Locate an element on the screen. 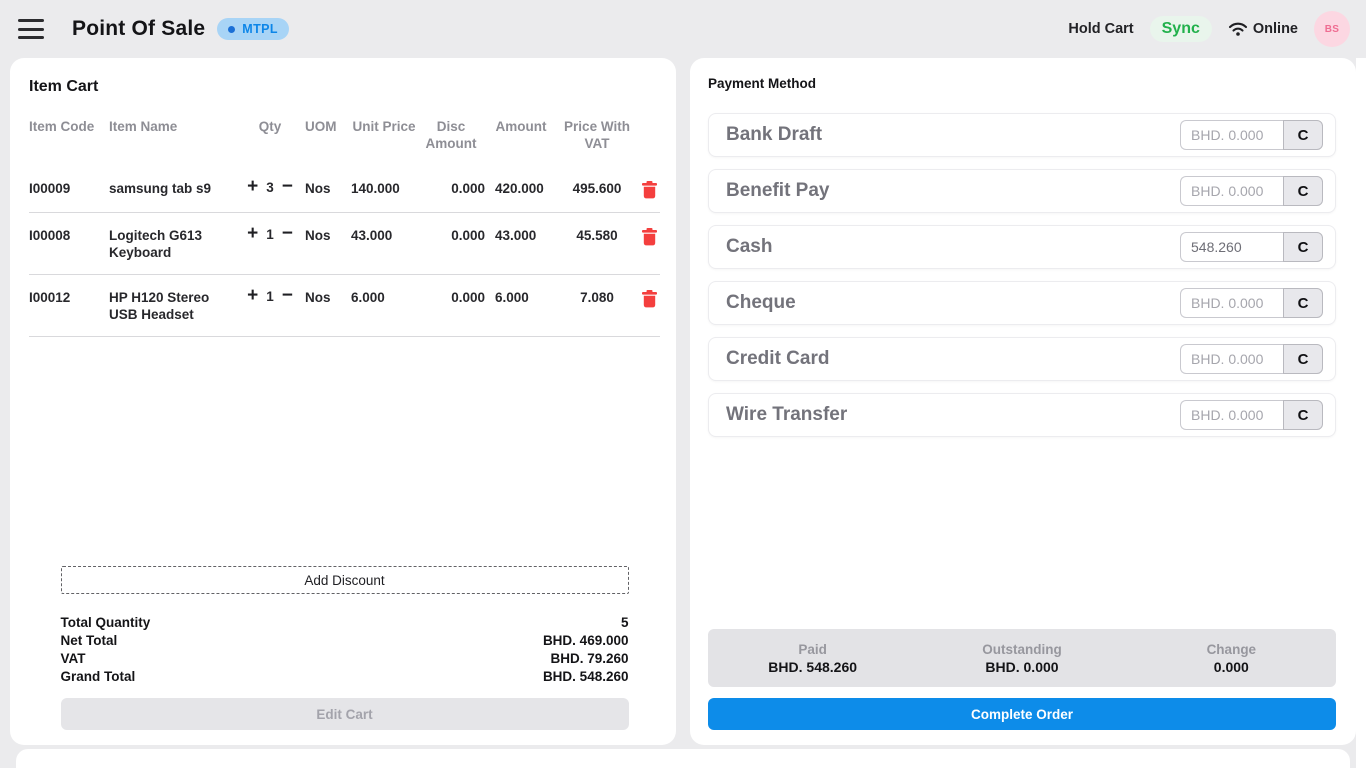 This screenshot has height=768, width=1366. item-code: I00009 is located at coordinates (50, 188).